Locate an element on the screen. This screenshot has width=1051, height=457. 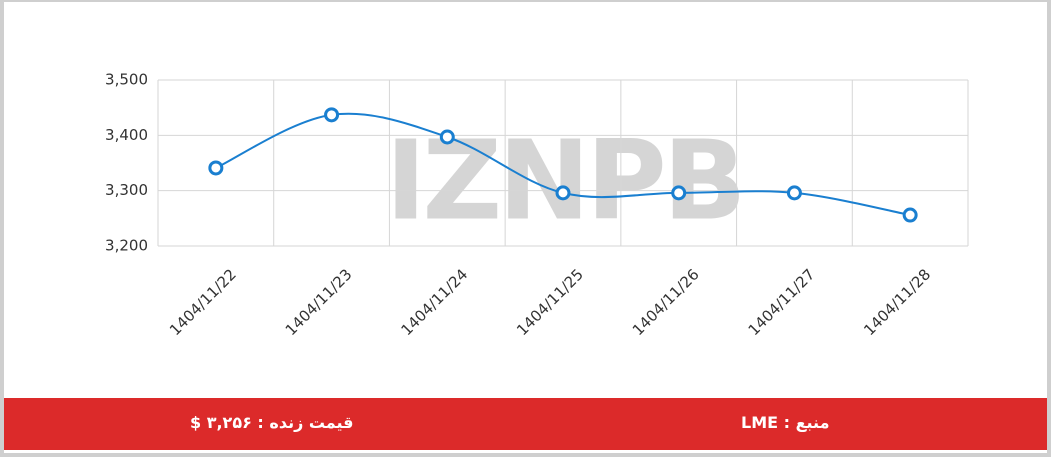
footer-bar: قیمت زنده : ۳,۲۵۶ $ منبع : LME is located at coordinates (525, 424).